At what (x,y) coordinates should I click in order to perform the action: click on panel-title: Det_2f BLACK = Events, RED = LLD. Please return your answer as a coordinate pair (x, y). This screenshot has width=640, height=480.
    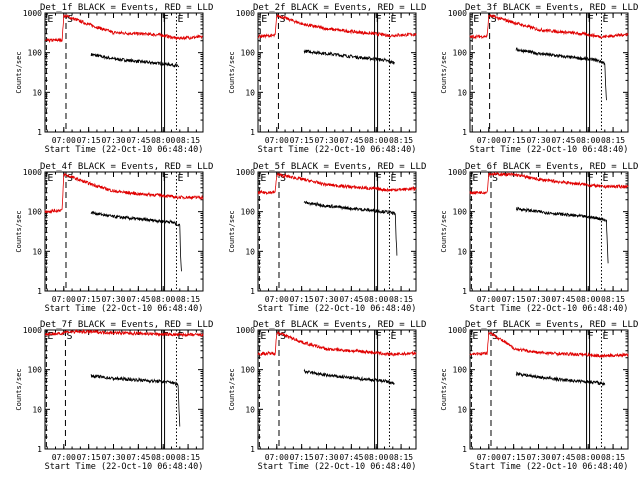
    Looking at the image, I should click on (339, 8).